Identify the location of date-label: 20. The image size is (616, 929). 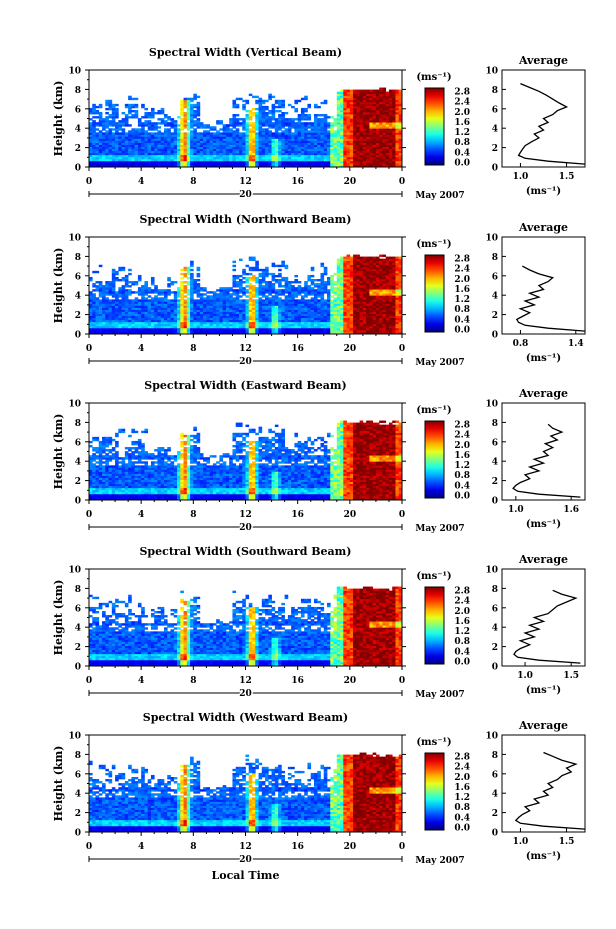
(245, 195).